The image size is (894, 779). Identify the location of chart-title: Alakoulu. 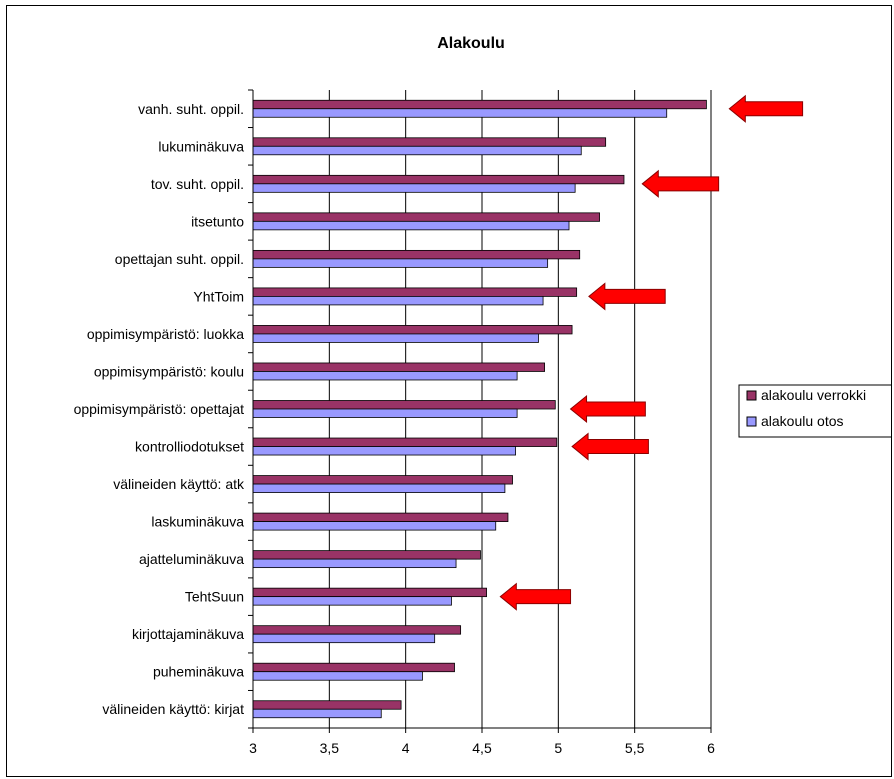
(471, 43).